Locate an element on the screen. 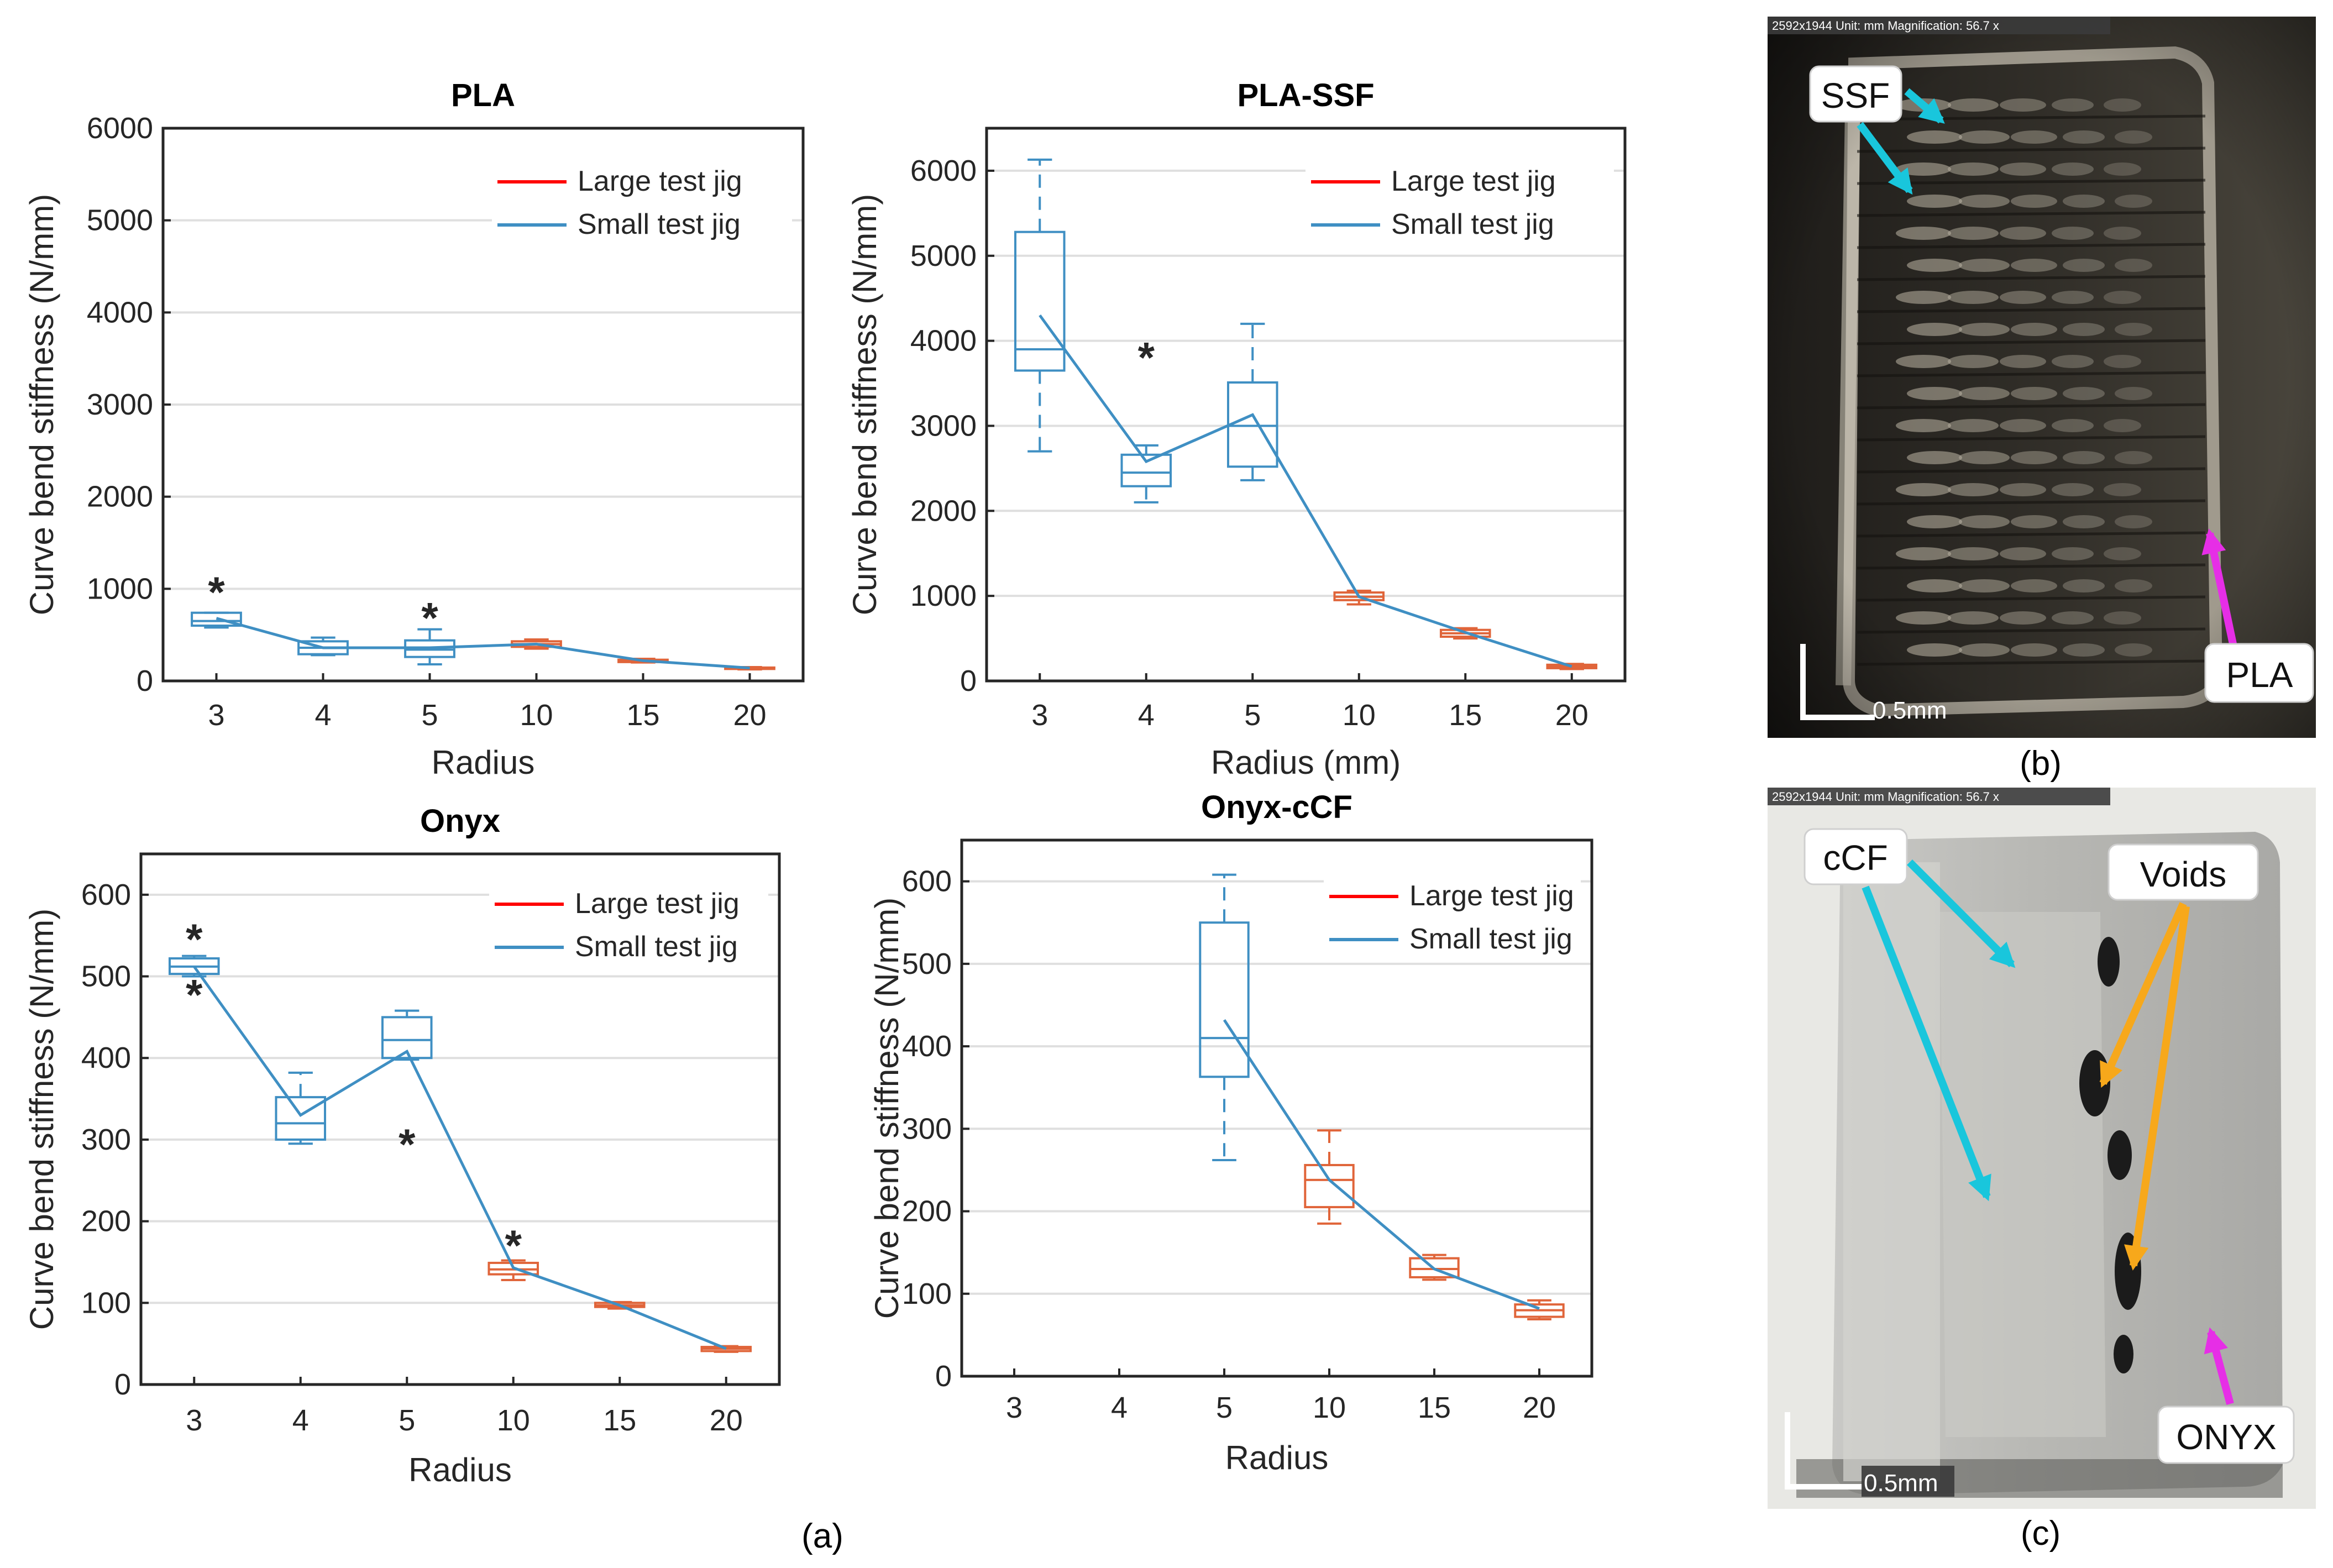 This screenshot has width=2333, height=1568. micrograph-c-scale-label: 0.5mm is located at coordinates (1901, 1483).